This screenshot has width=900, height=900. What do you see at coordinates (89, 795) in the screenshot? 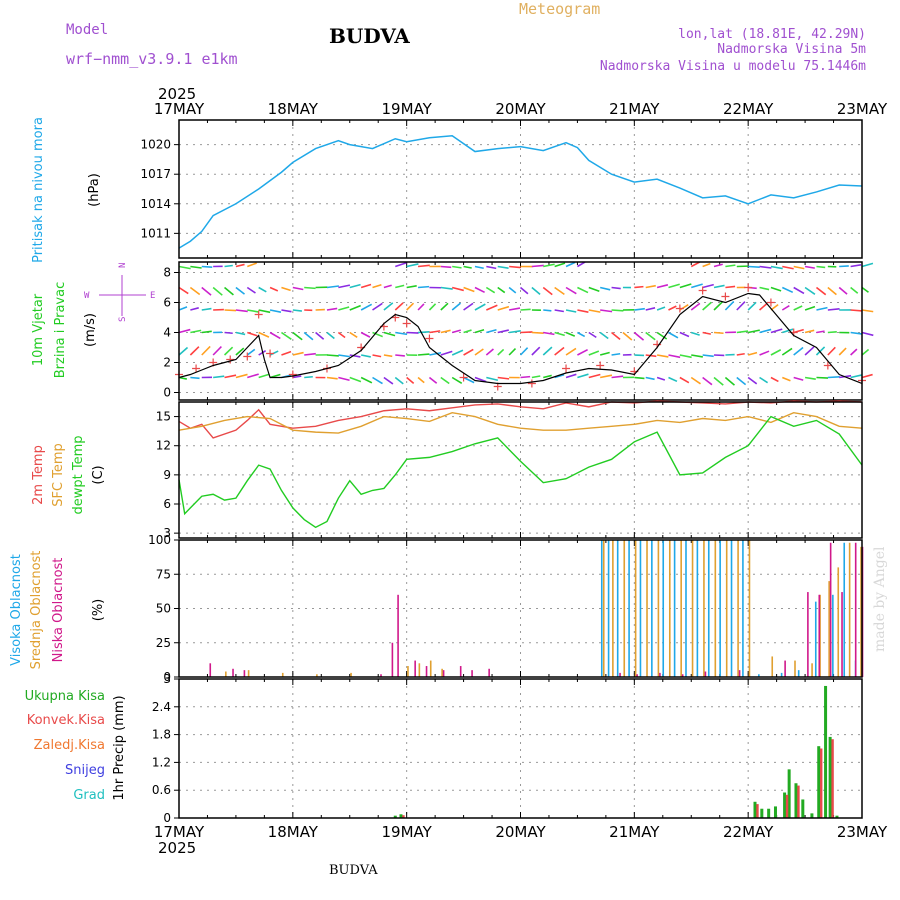
I see `legend-hail: Grad` at bounding box center [89, 795].